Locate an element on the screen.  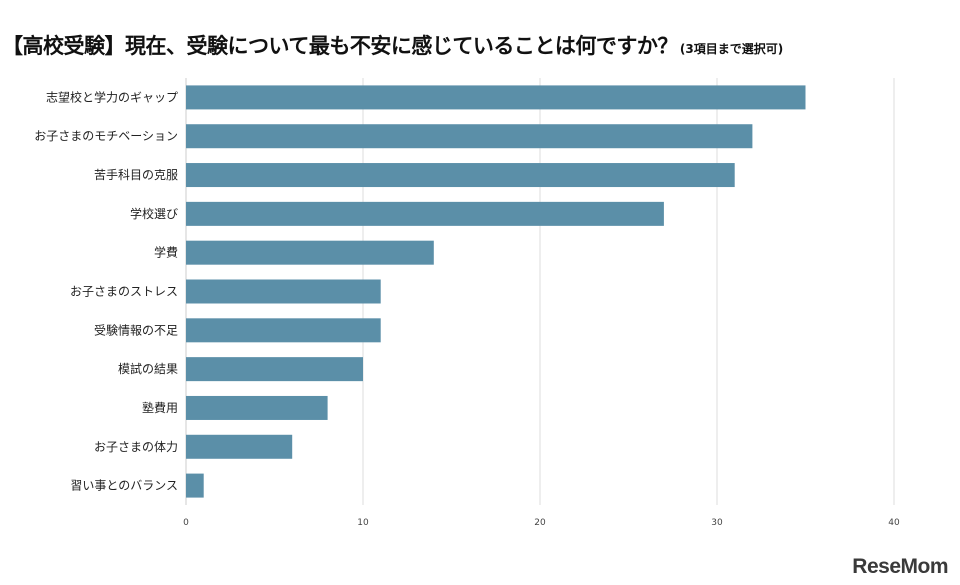
category-label: 受験情報の不足 is located at coordinates (136, 329).